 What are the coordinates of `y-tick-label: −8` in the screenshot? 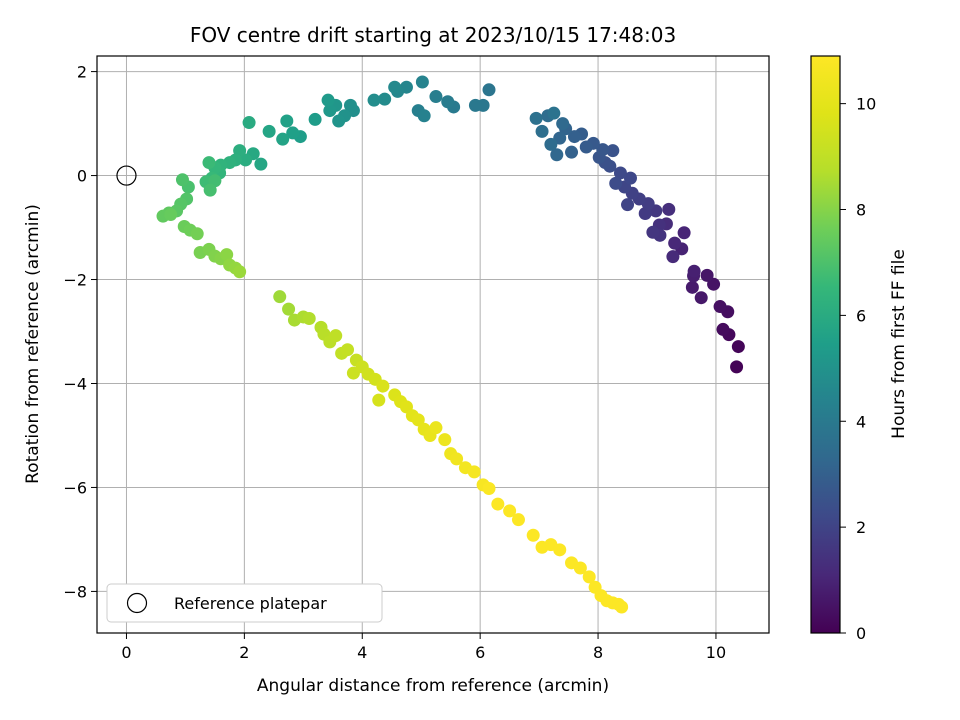 It's located at (75, 591).